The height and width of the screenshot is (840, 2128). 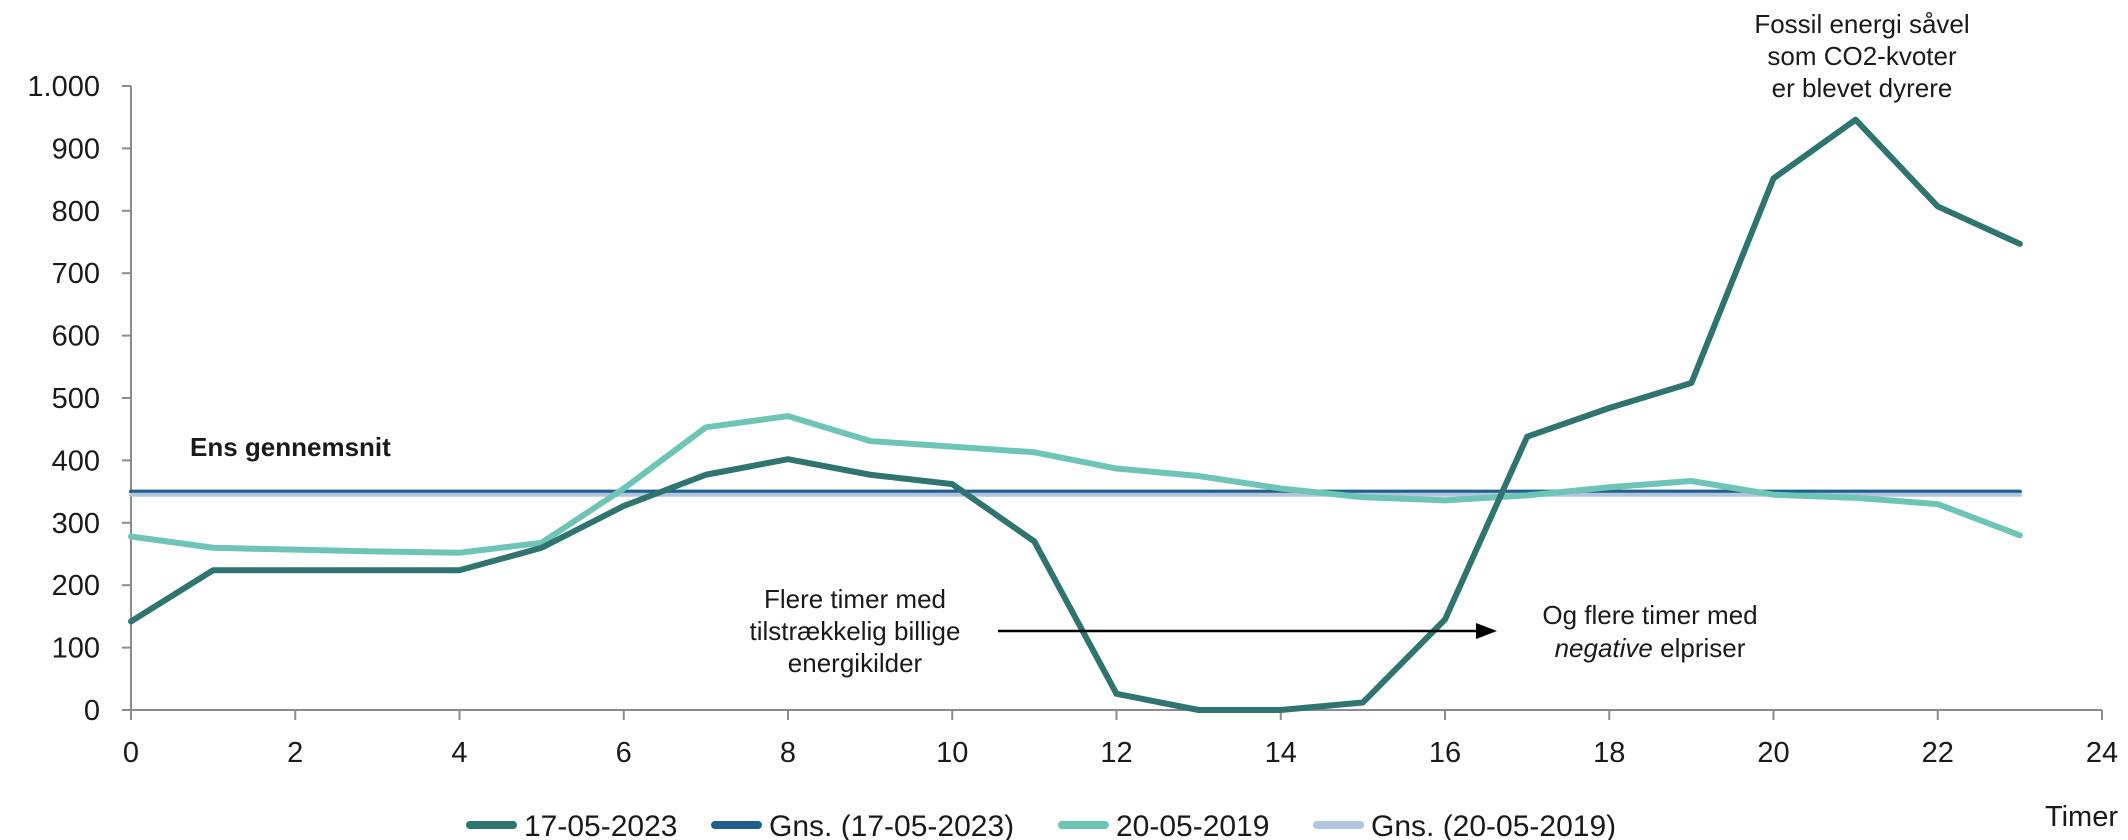 What do you see at coordinates (1609, 753) in the screenshot?
I see `x-tick-label: 18` at bounding box center [1609, 753].